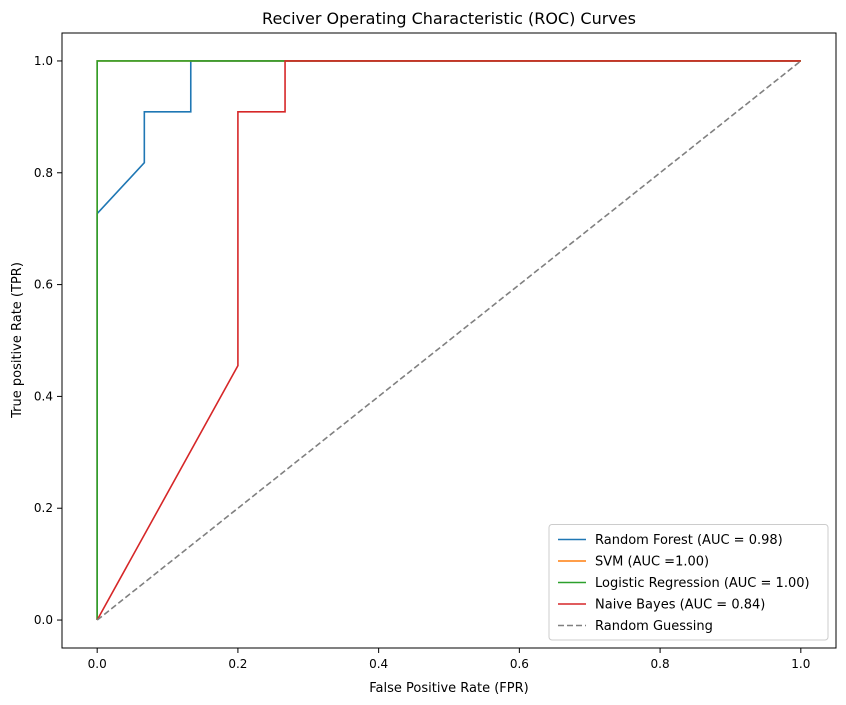  Describe the element at coordinates (652, 562) in the screenshot. I see `legend-label-1: SVM (AUC =1.00)` at that location.